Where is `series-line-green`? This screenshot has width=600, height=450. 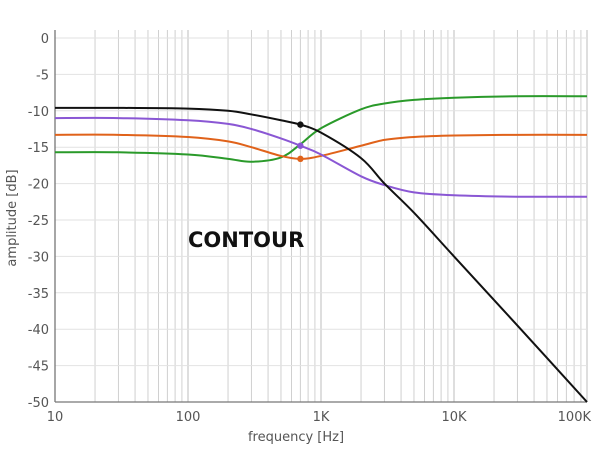
series-line-green is located at coordinates (321, 129).